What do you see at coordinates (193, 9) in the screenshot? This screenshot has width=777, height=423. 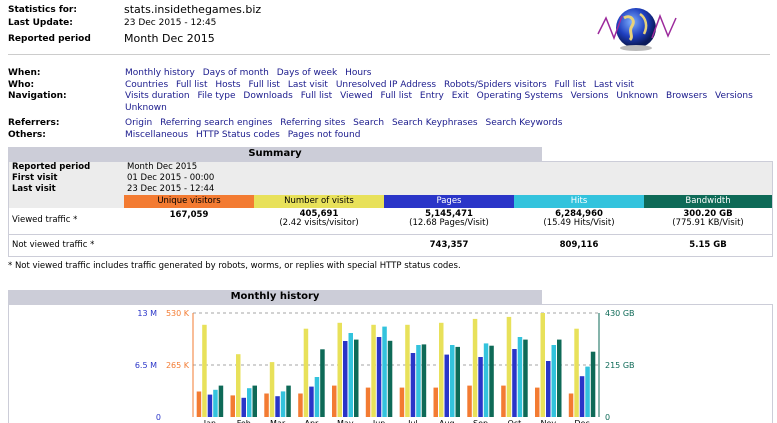 I see `site-name: stats.insidethegames.biz` at bounding box center [193, 9].